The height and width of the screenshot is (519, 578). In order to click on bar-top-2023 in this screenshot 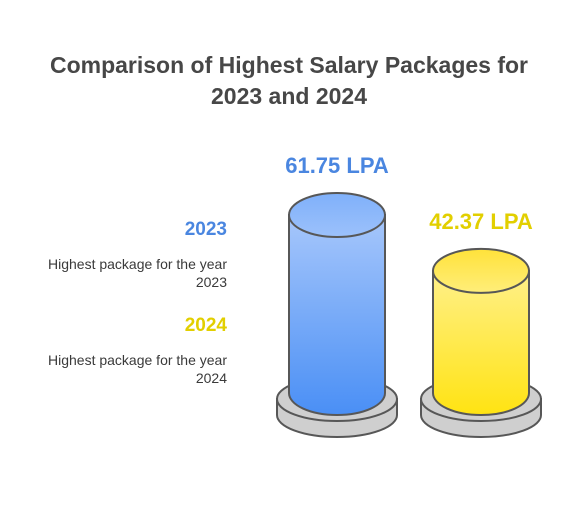, I will do `click(337, 215)`.